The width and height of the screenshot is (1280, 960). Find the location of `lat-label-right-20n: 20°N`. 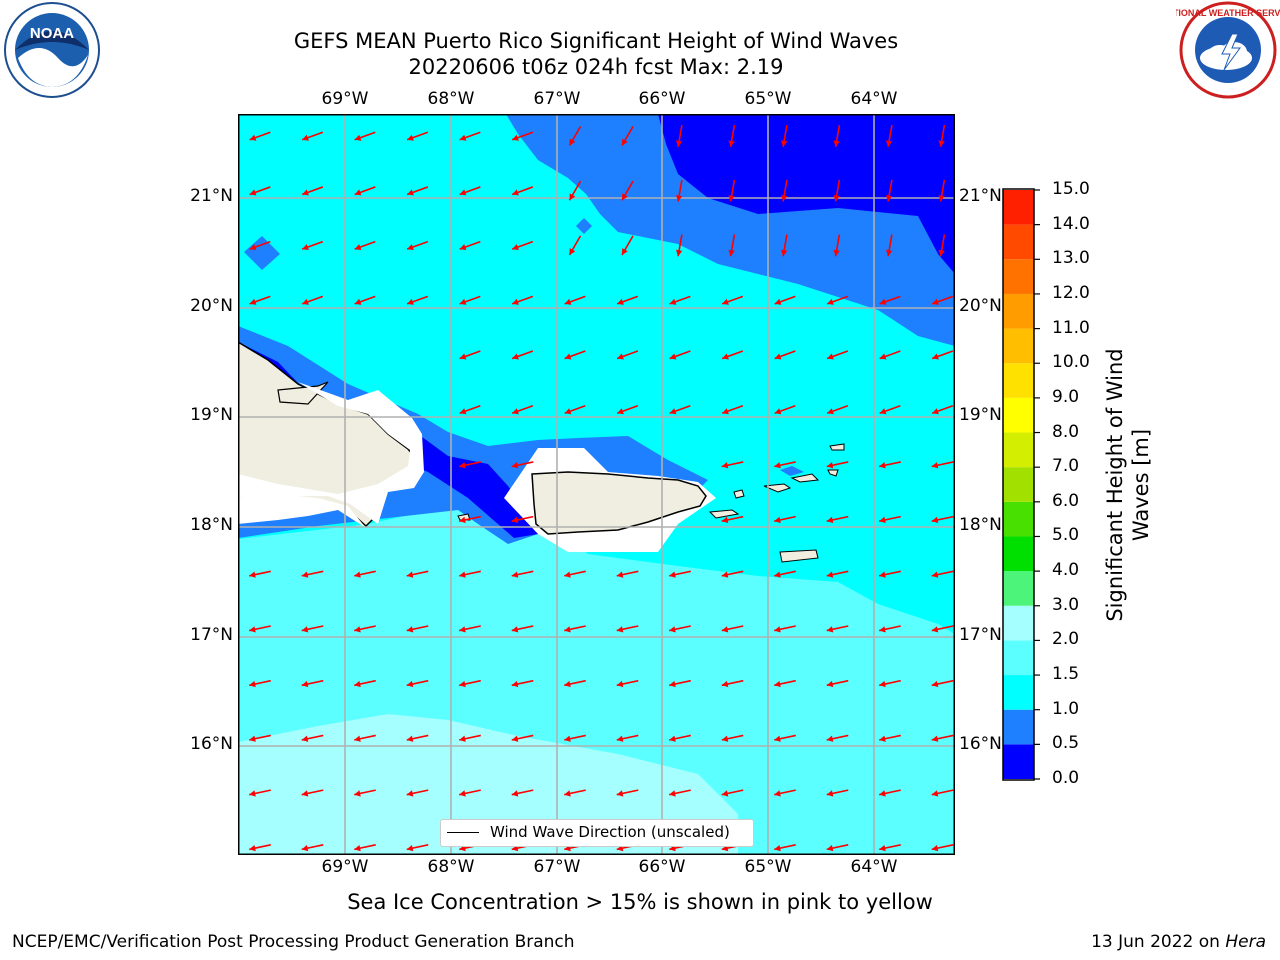

lat-label-right-20n: 20°N is located at coordinates (980, 306).